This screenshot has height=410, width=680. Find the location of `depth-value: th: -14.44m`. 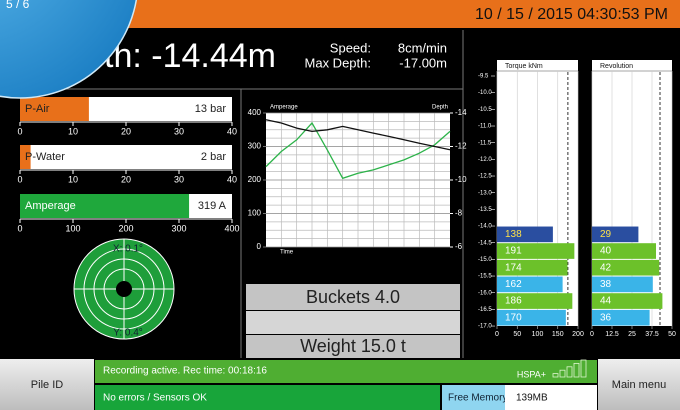

depth-value: th: -14.44m is located at coordinates (190, 56).